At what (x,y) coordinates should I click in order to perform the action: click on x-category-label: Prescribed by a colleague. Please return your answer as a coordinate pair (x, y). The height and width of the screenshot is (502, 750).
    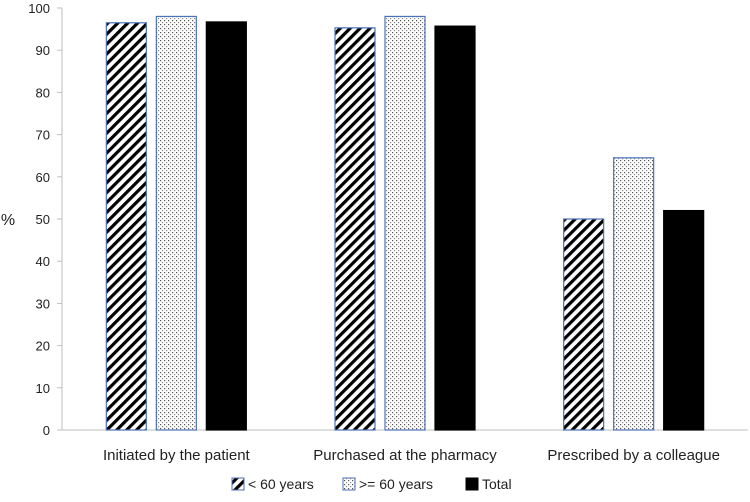
    Looking at the image, I should click on (633, 455).